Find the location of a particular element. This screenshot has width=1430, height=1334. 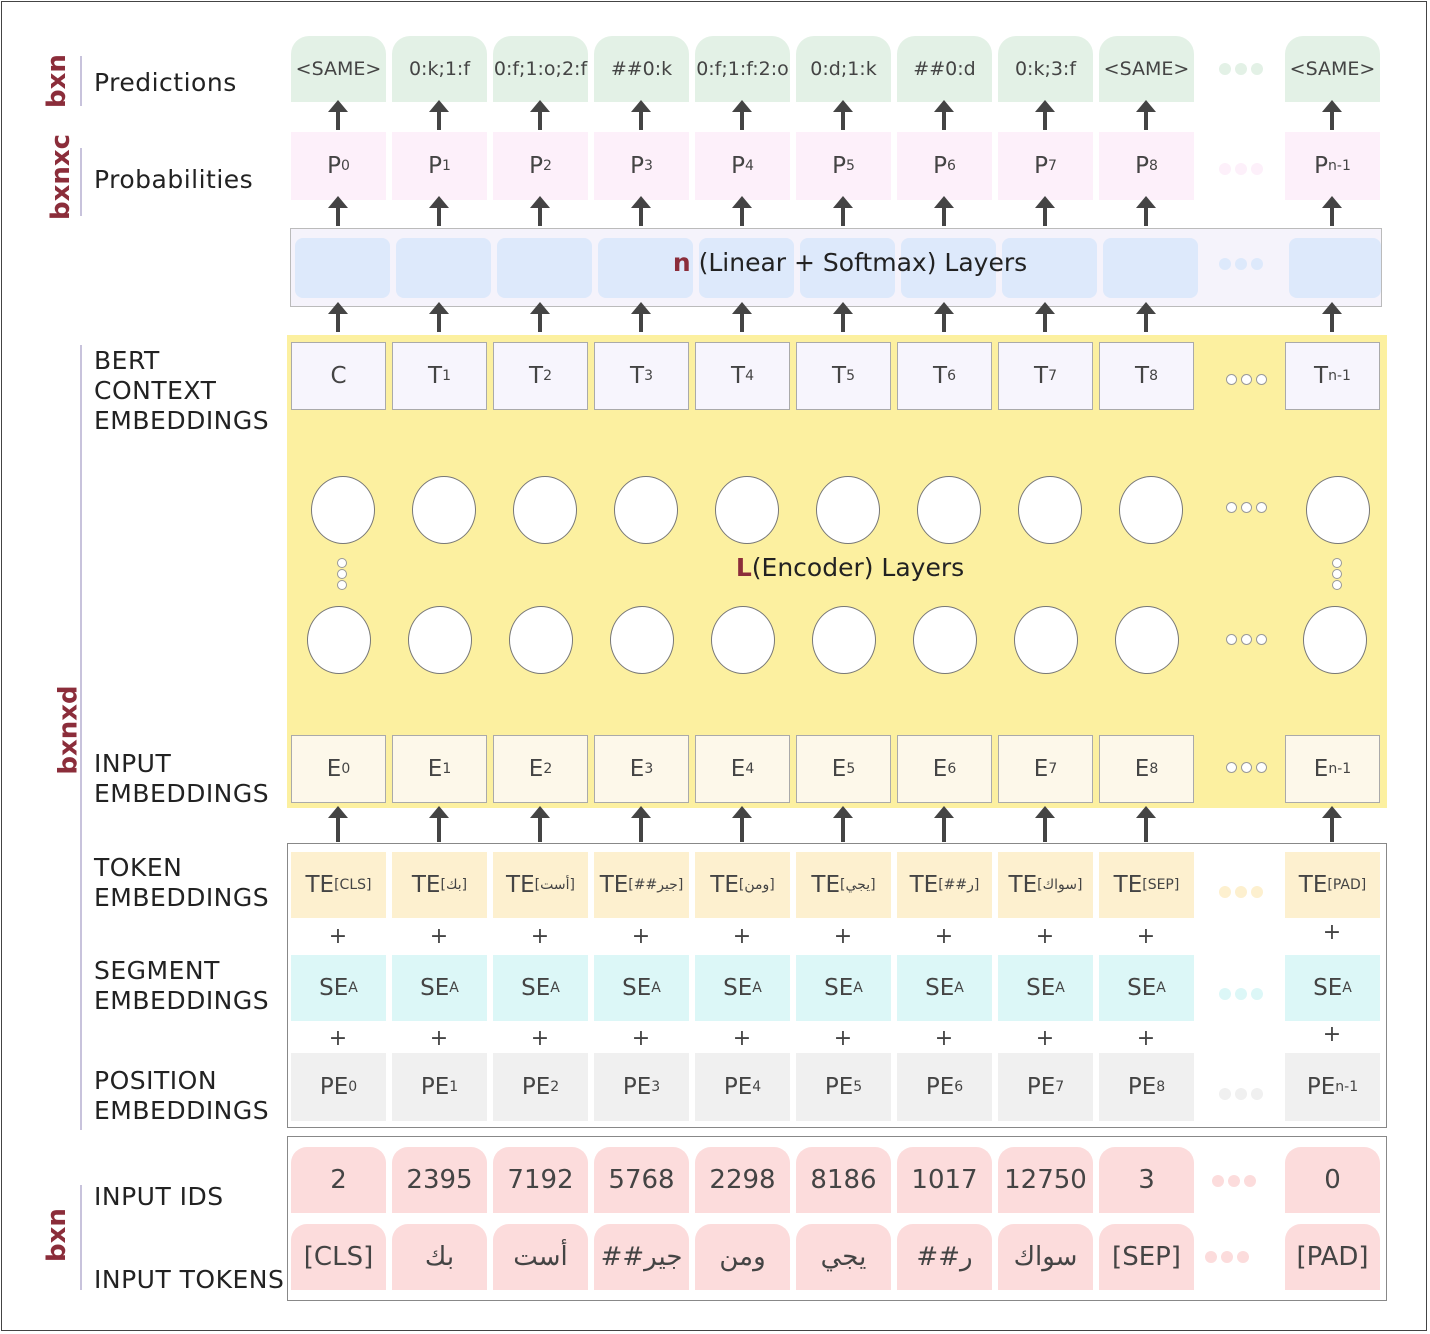

input-id-cell: 12750 is located at coordinates (1045, 1180).